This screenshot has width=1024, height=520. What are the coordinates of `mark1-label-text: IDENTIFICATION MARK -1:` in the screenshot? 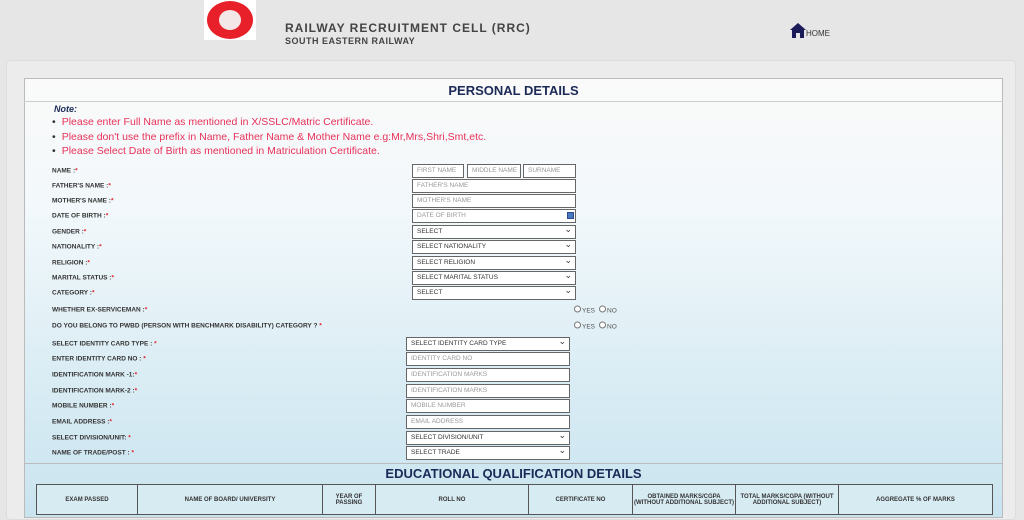 It's located at (93, 375).